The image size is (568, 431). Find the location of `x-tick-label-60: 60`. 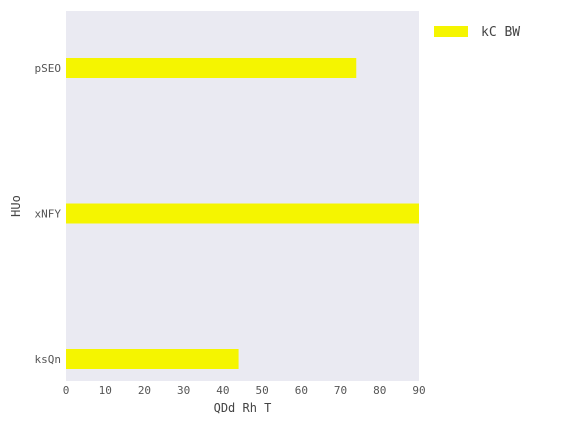

x-tick-label-60: 60 is located at coordinates (301, 390).